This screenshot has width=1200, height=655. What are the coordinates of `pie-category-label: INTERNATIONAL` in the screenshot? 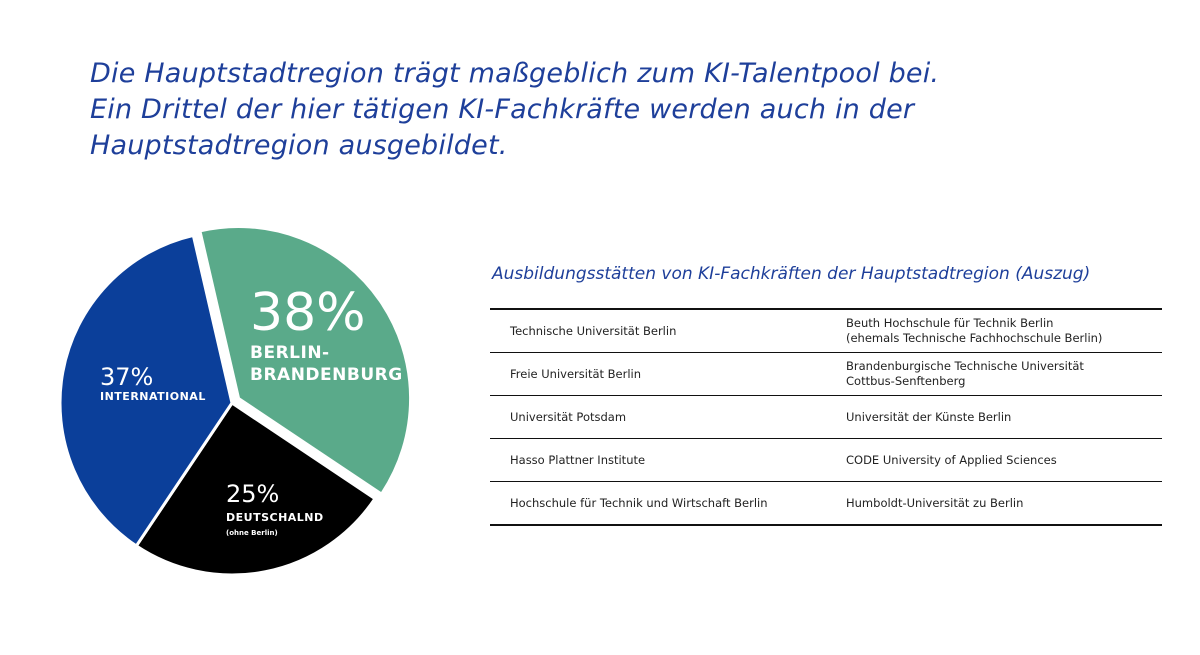 It's located at (153, 396).